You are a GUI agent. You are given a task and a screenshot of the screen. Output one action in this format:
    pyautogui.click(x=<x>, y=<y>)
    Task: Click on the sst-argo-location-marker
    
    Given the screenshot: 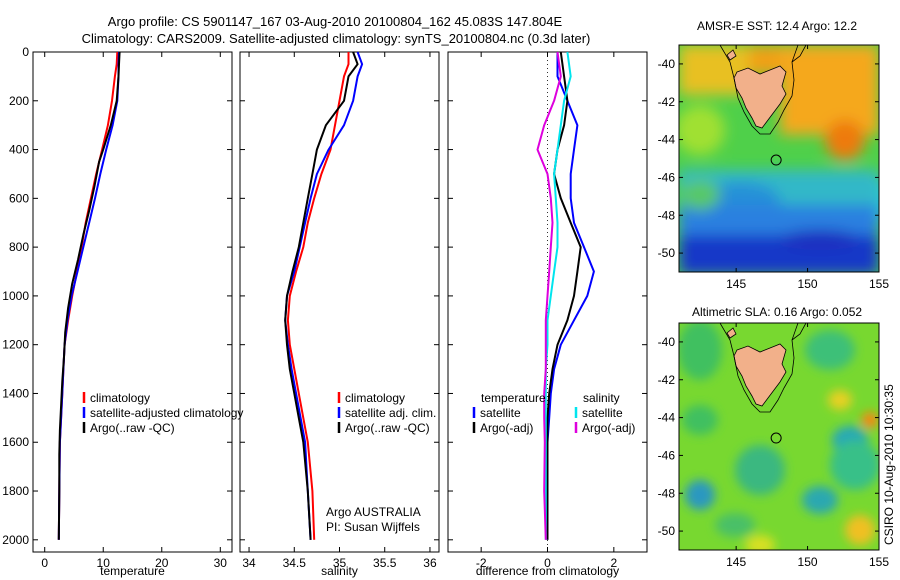 What is the action you would take?
    pyautogui.click(x=776, y=160)
    